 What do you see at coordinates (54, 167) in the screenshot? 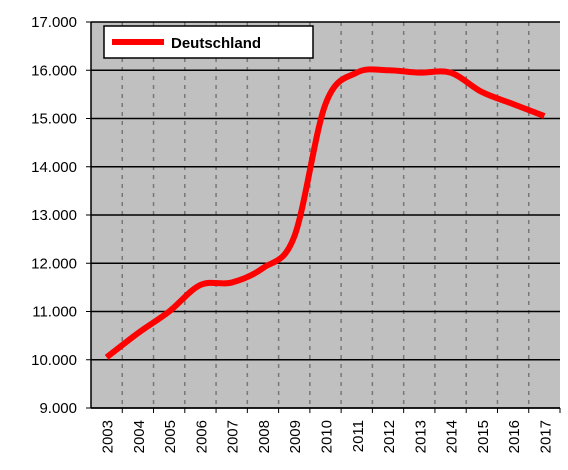
I see `y-tick-label: 14.000` at bounding box center [54, 167].